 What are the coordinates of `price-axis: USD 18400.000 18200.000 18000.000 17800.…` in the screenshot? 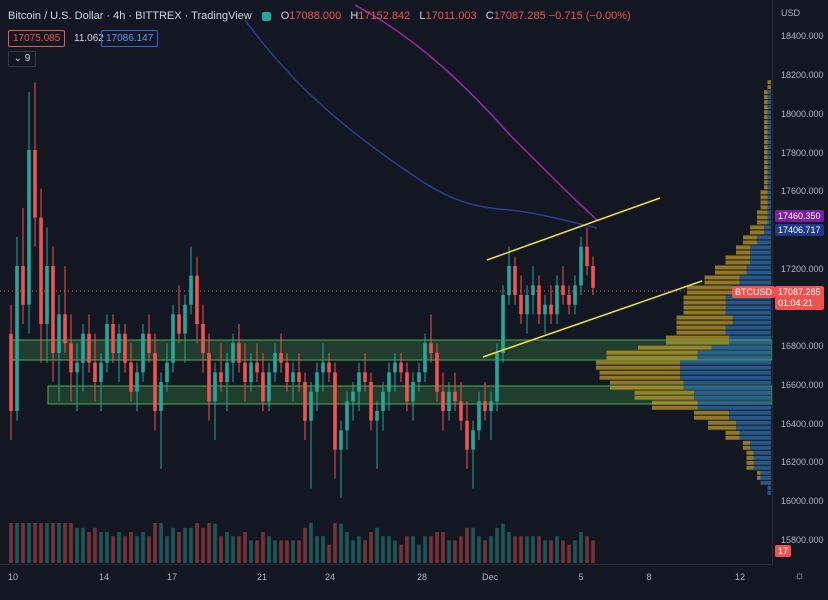 It's located at (800, 282).